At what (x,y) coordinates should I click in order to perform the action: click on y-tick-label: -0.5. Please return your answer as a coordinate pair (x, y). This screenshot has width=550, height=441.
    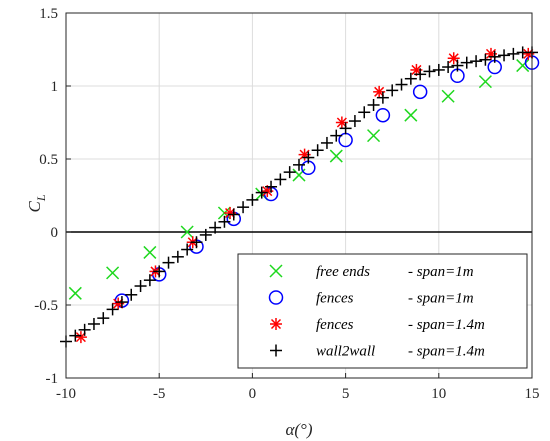
    Looking at the image, I should click on (46, 306).